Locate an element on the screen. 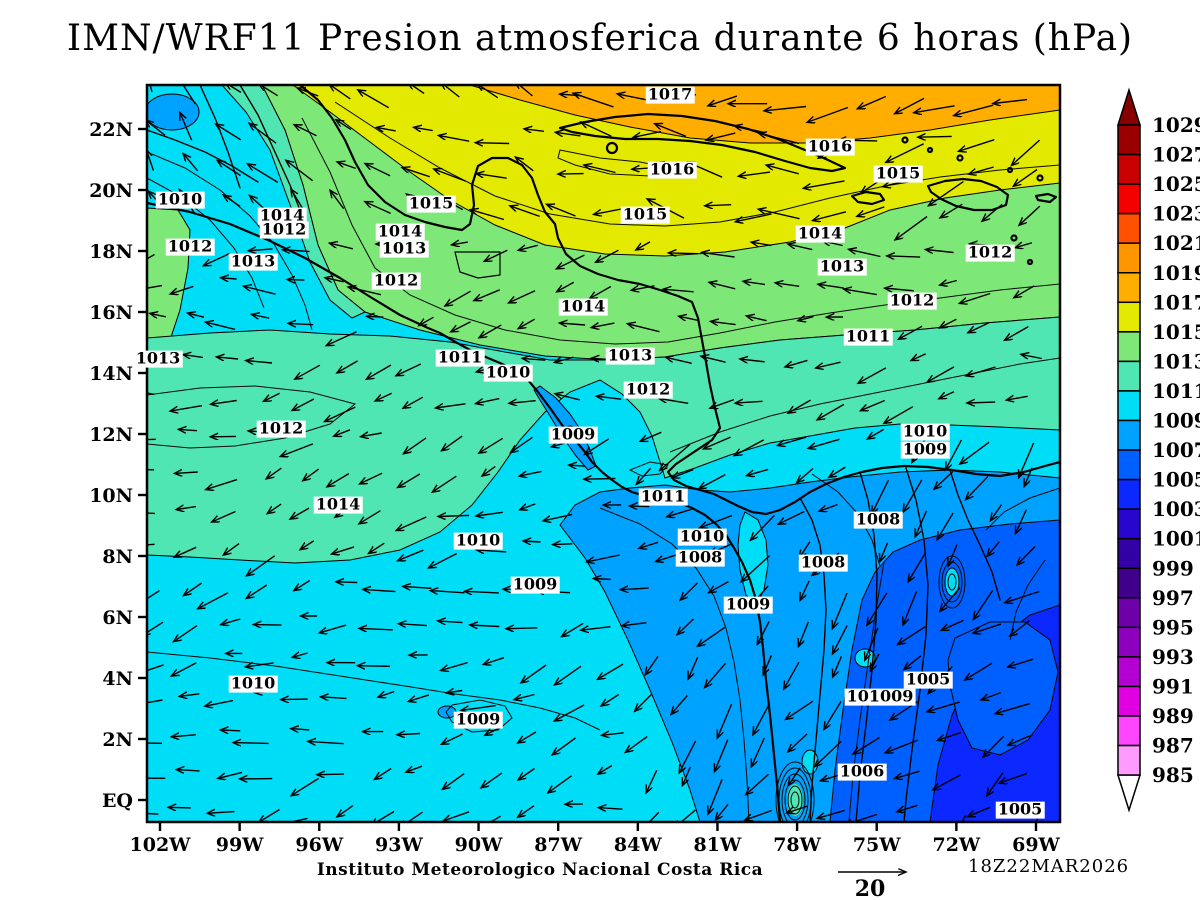 Image resolution: width=1200 pixels, height=900 pixels. x-axis-label: 84W is located at coordinates (638, 845).